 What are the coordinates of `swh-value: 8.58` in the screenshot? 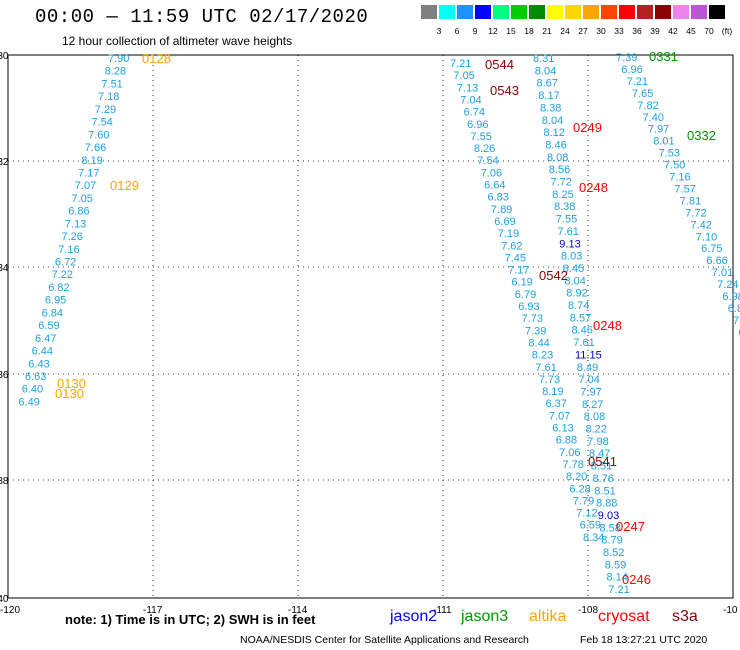 It's located at (610, 528).